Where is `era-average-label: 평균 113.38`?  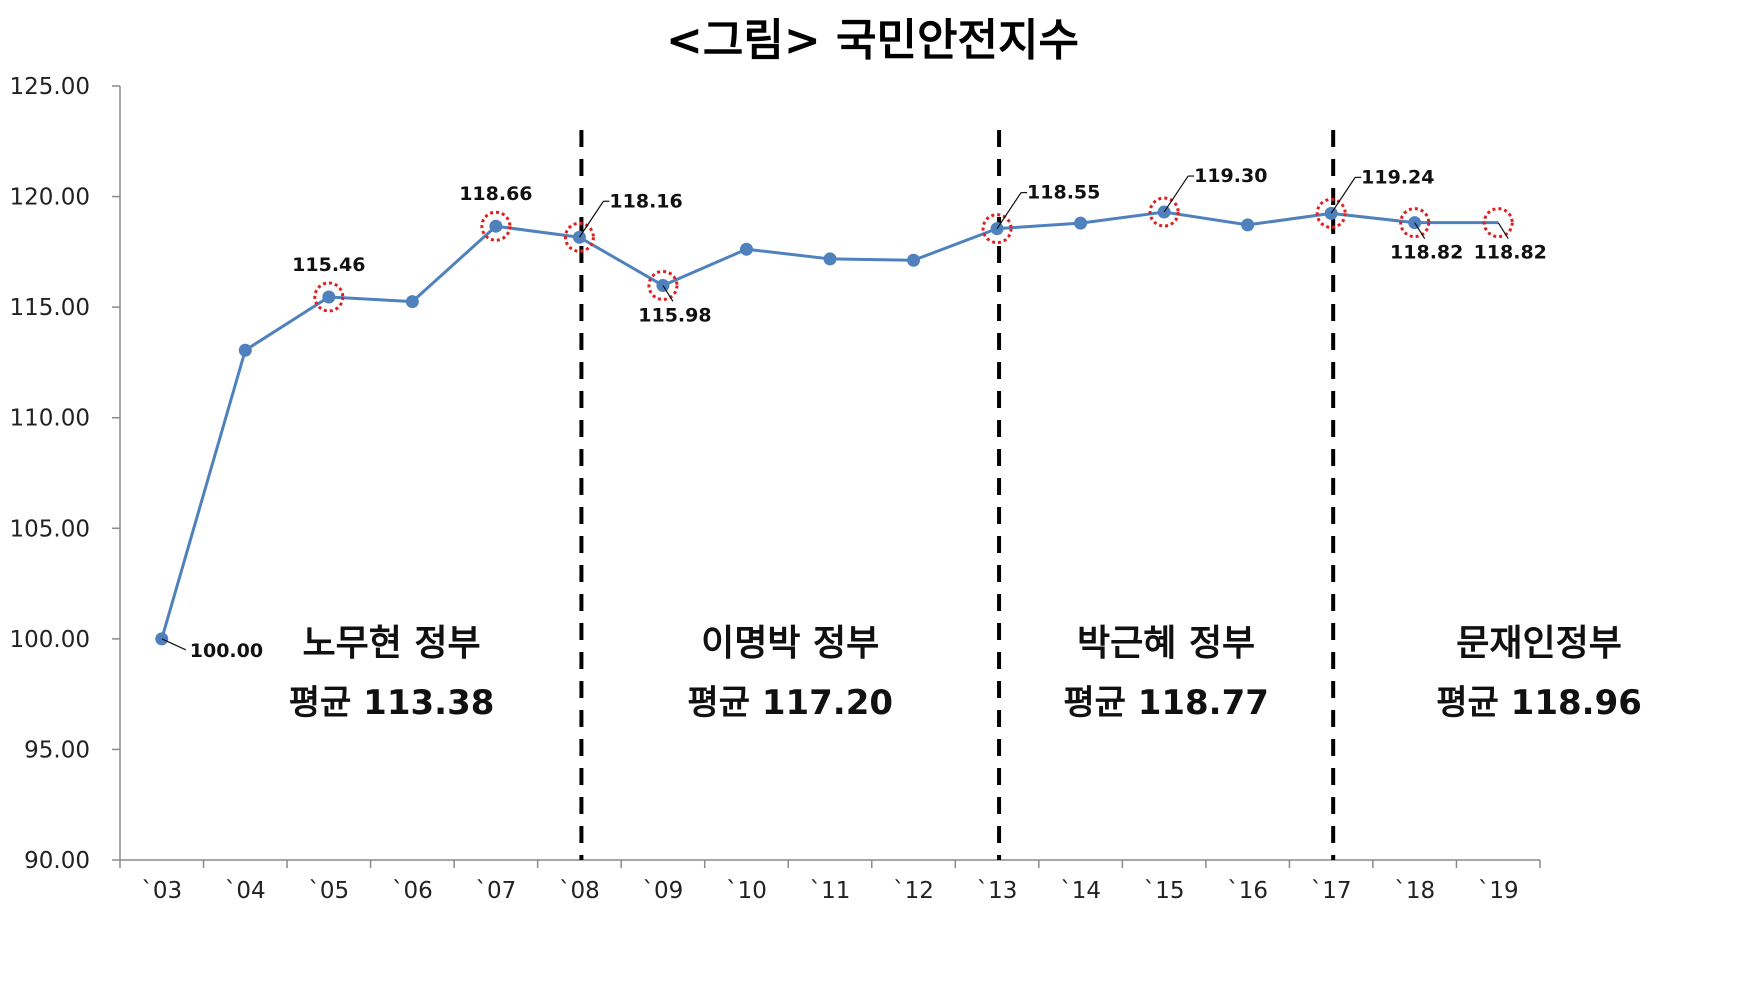 era-average-label: 평균 113.38 is located at coordinates (392, 703).